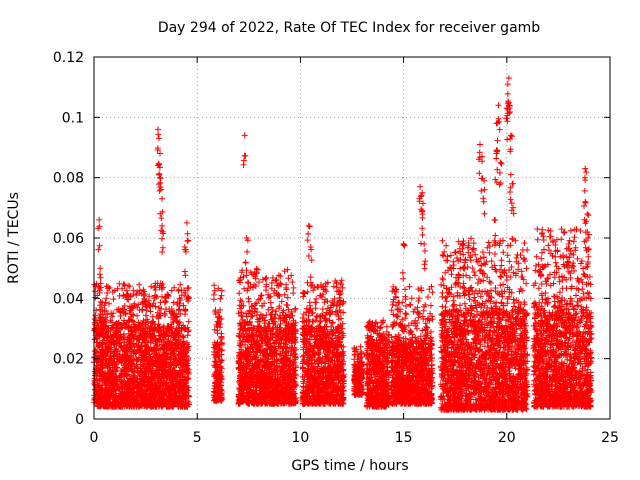 Image resolution: width=640 pixels, height=480 pixels. I want to click on x-tick-label: 25, so click(610, 438).